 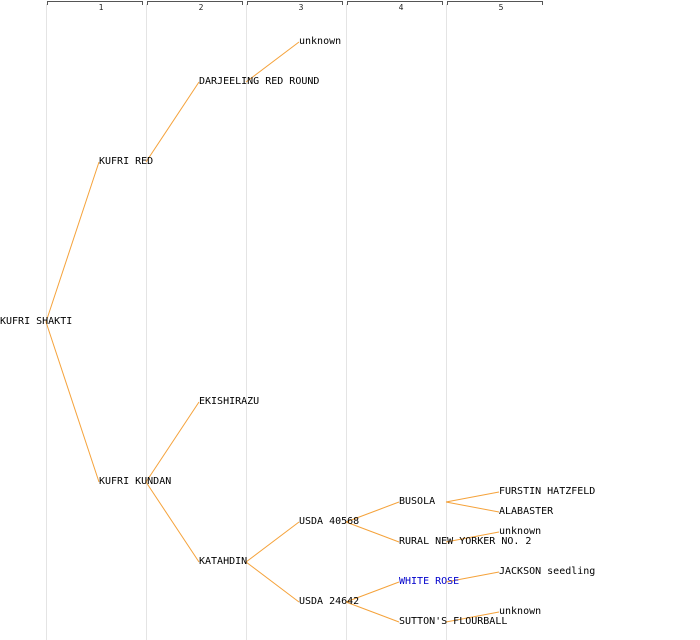 What do you see at coordinates (329, 601) in the screenshot?
I see `node-usda-24642: USDA 24642` at bounding box center [329, 601].